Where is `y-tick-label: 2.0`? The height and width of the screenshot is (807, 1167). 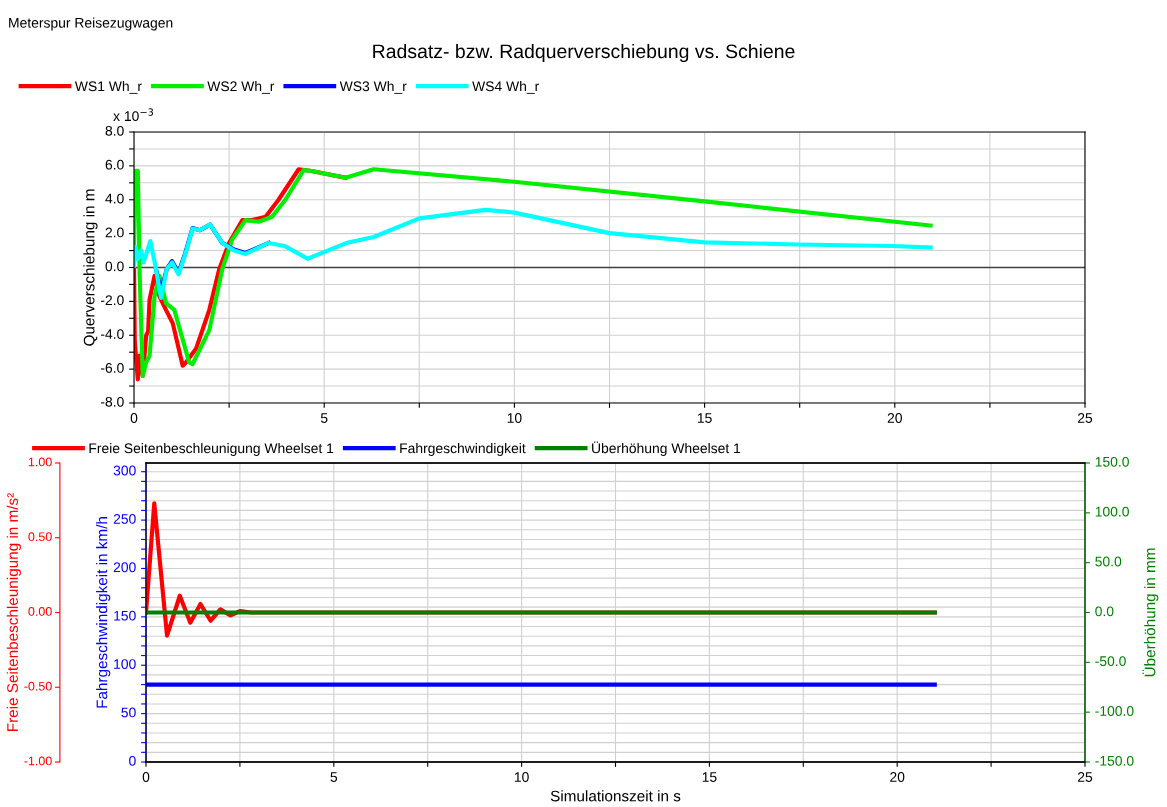
y-tick-label: 2.0 is located at coordinates (114, 232).